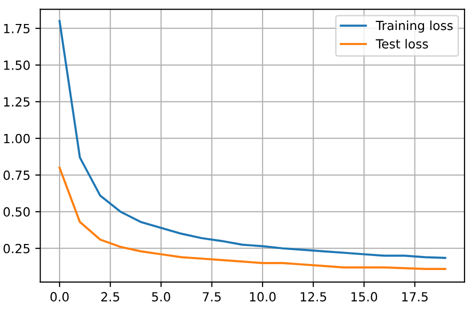  What do you see at coordinates (17, 139) in the screenshot?
I see `y-tick-label: 1.00` at bounding box center [17, 139].